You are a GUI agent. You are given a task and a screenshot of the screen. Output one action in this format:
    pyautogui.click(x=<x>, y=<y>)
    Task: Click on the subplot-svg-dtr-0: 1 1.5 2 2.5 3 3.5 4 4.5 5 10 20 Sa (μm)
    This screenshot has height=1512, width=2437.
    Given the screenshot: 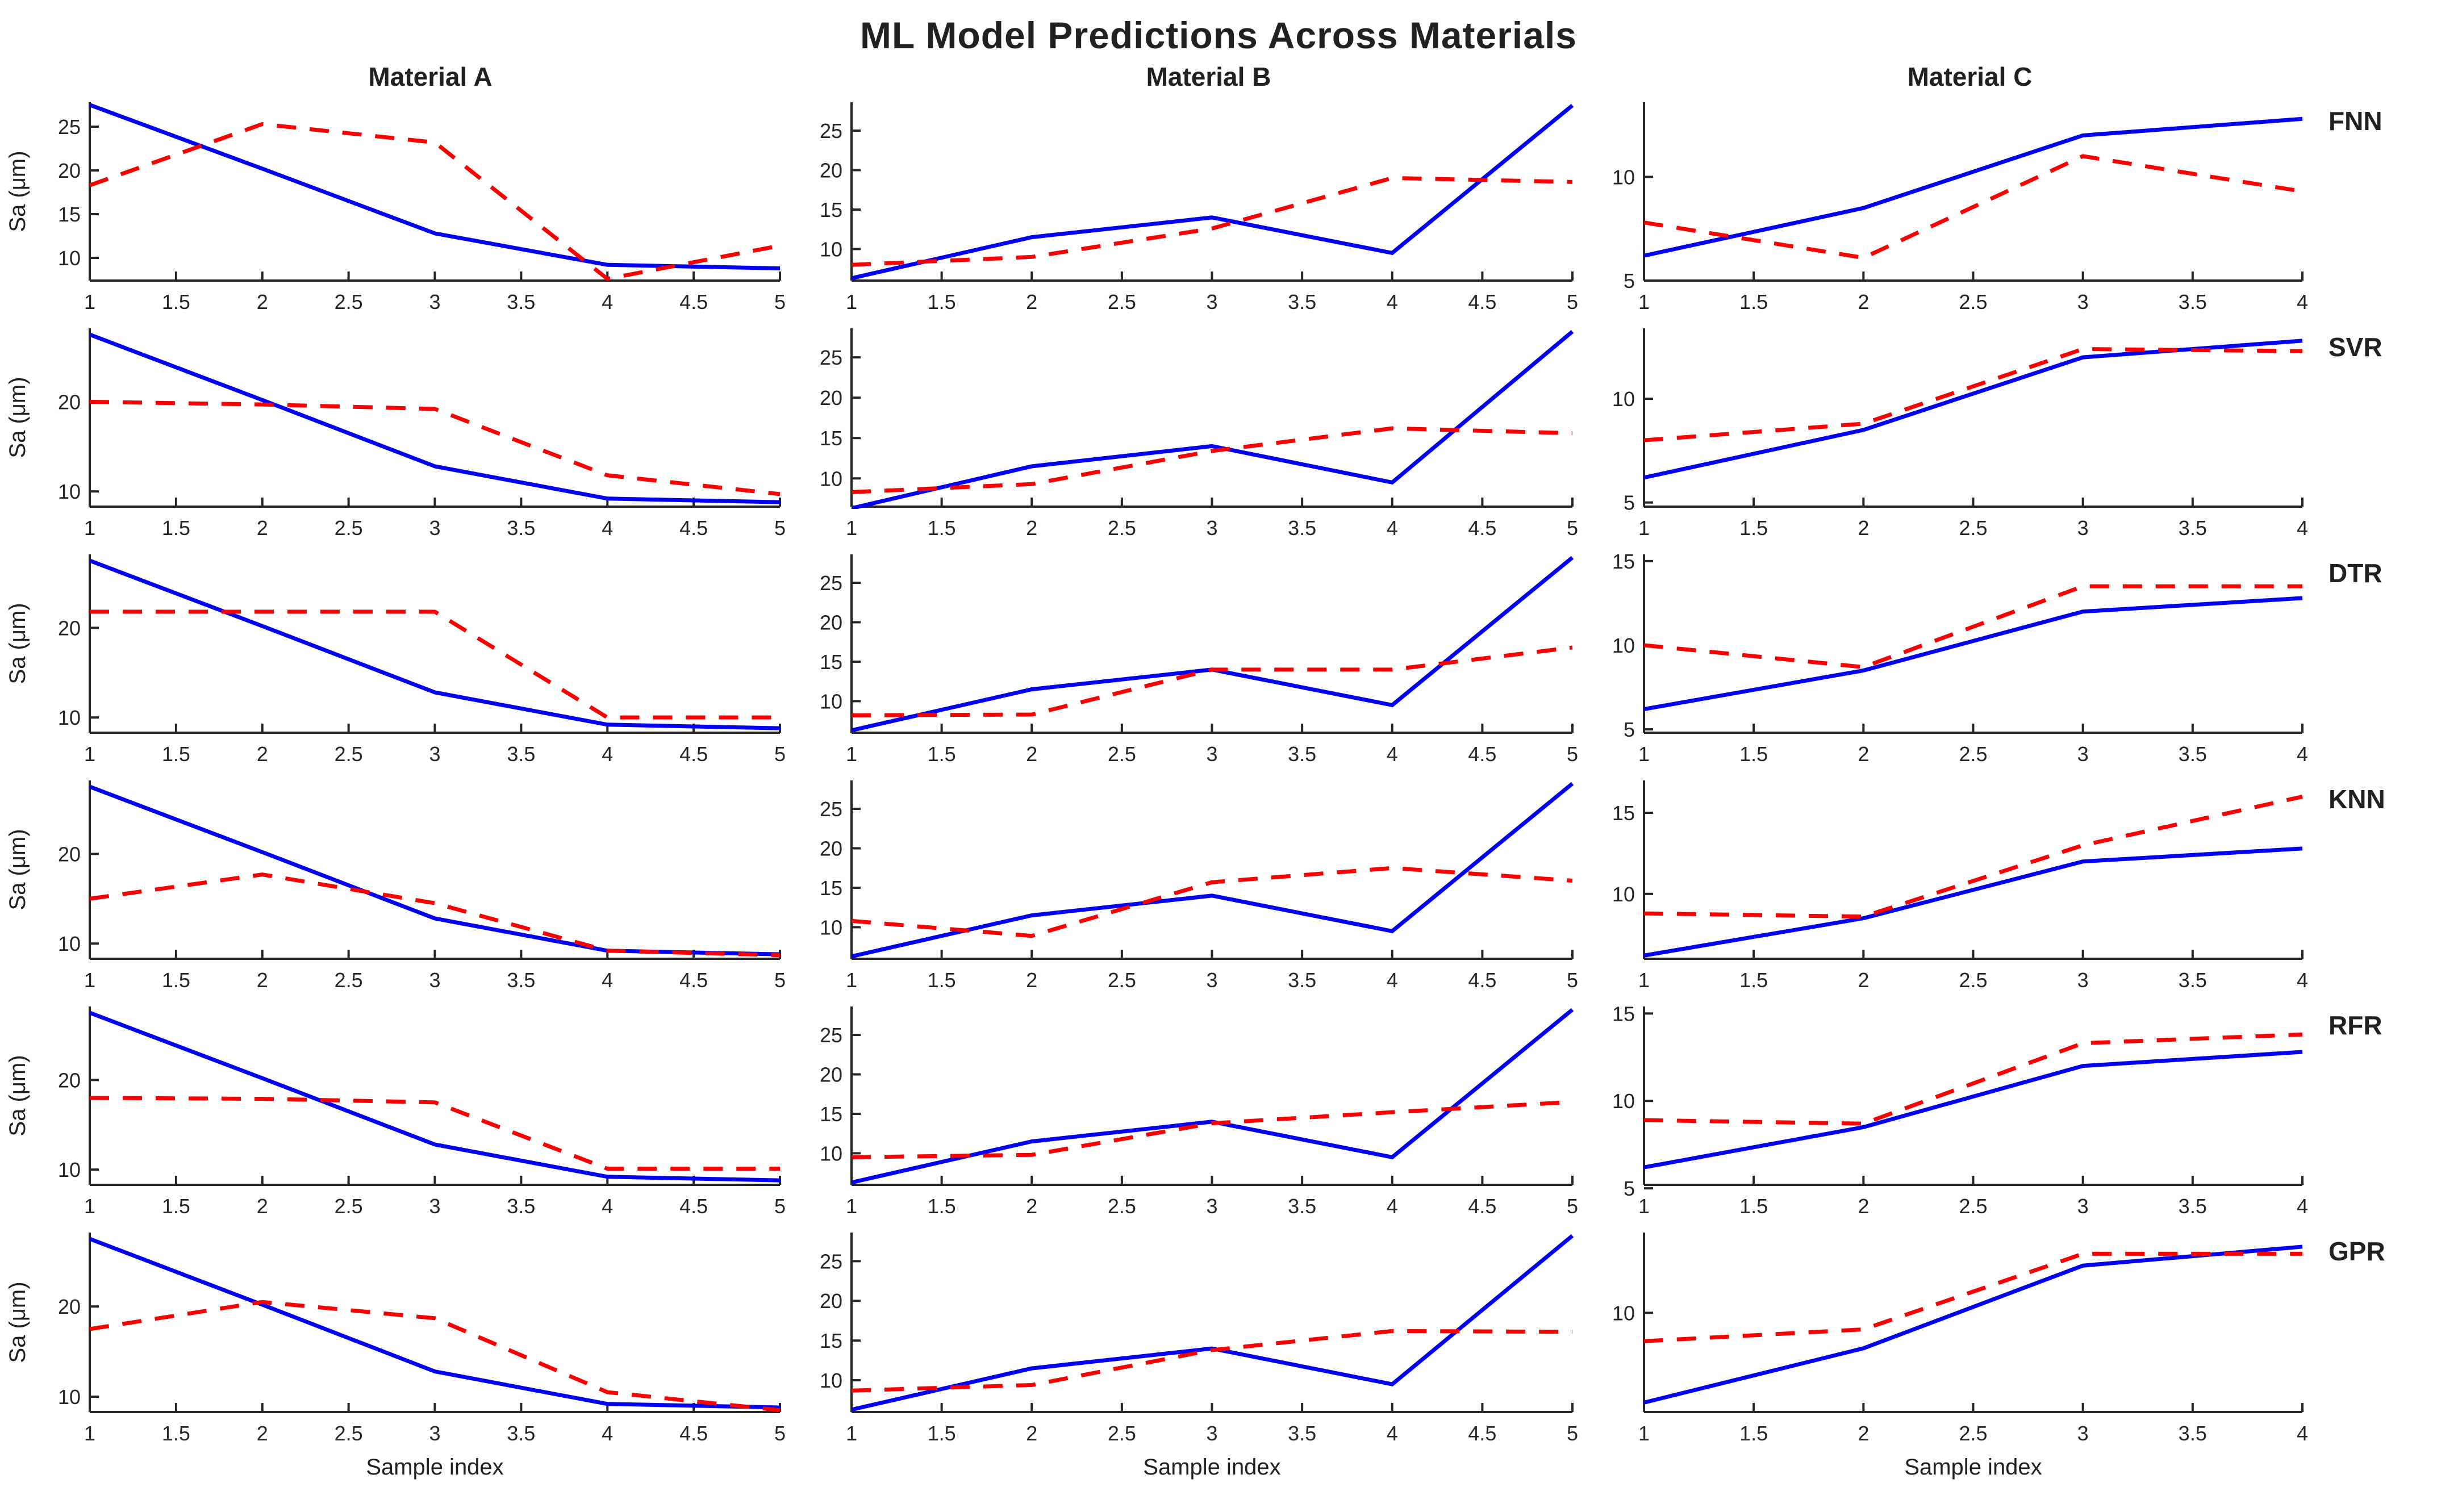 What is the action you would take?
    pyautogui.click(x=395, y=660)
    